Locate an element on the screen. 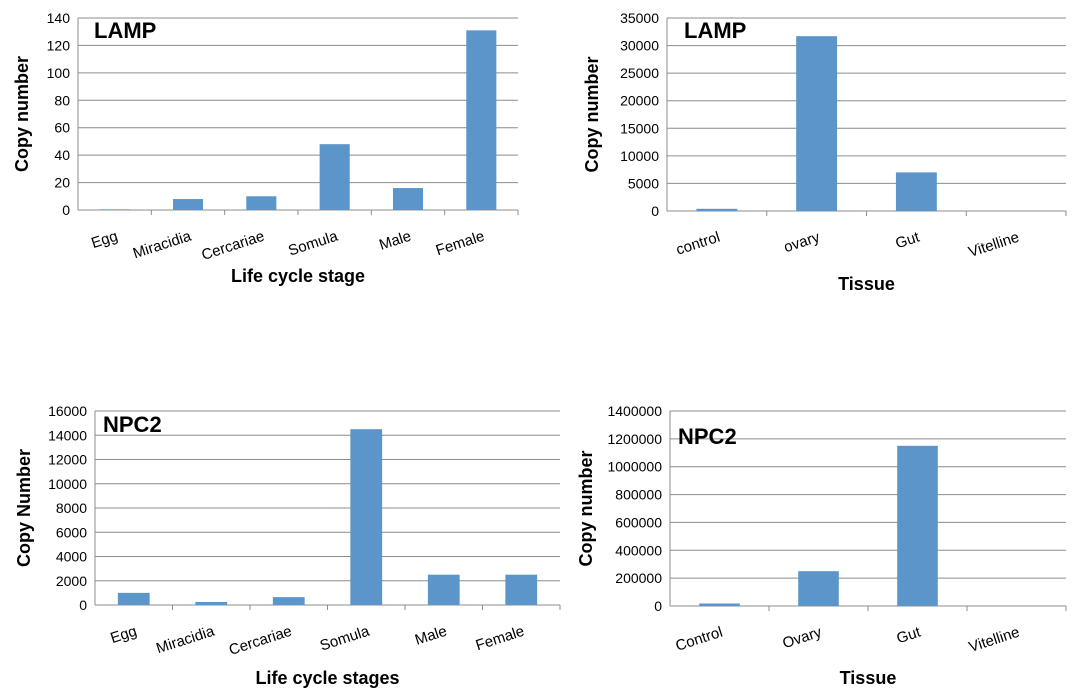 Image resolution: width=1074 pixels, height=694 pixels. y-tick-label: 60 is located at coordinates (62, 128).